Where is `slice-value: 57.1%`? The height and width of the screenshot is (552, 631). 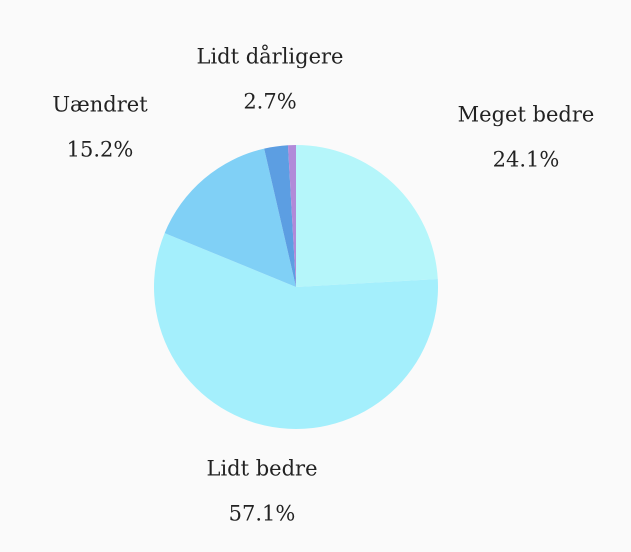 slice-value: 57.1% is located at coordinates (262, 514).